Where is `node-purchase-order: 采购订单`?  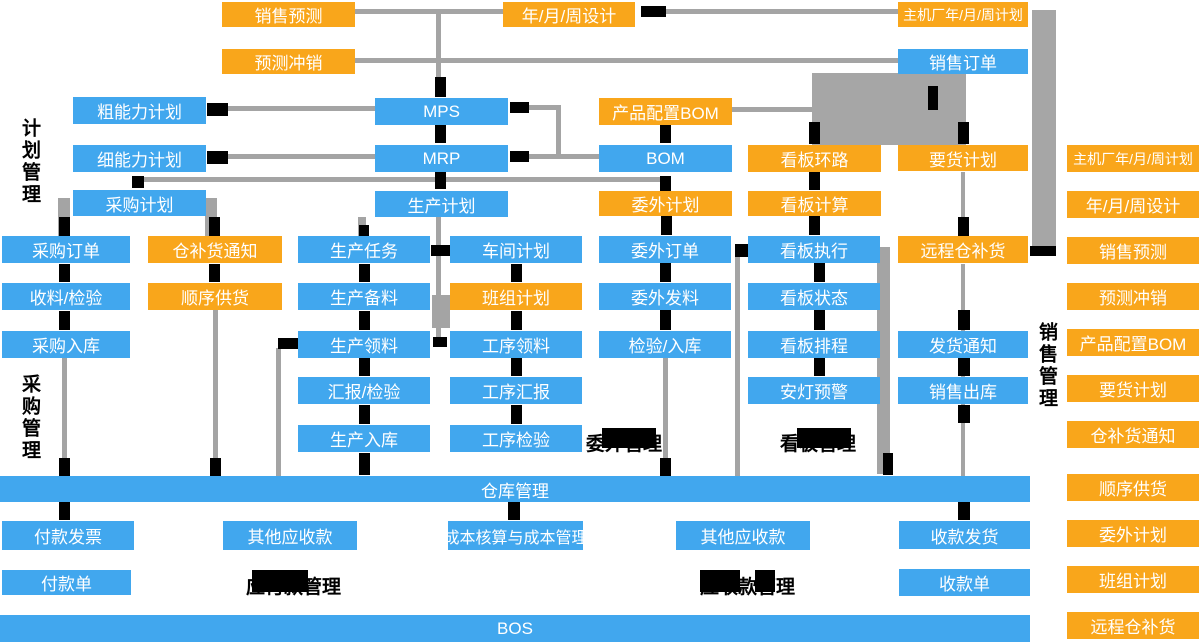 node-purchase-order: 采购订单 is located at coordinates (66, 249).